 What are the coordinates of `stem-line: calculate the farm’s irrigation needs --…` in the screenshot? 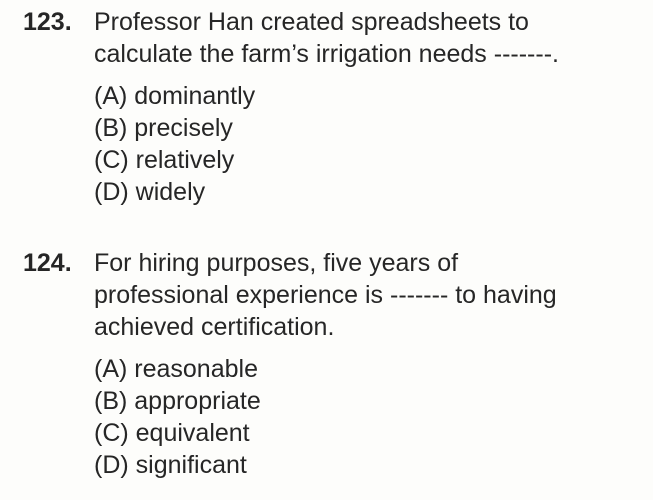 It's located at (326, 54).